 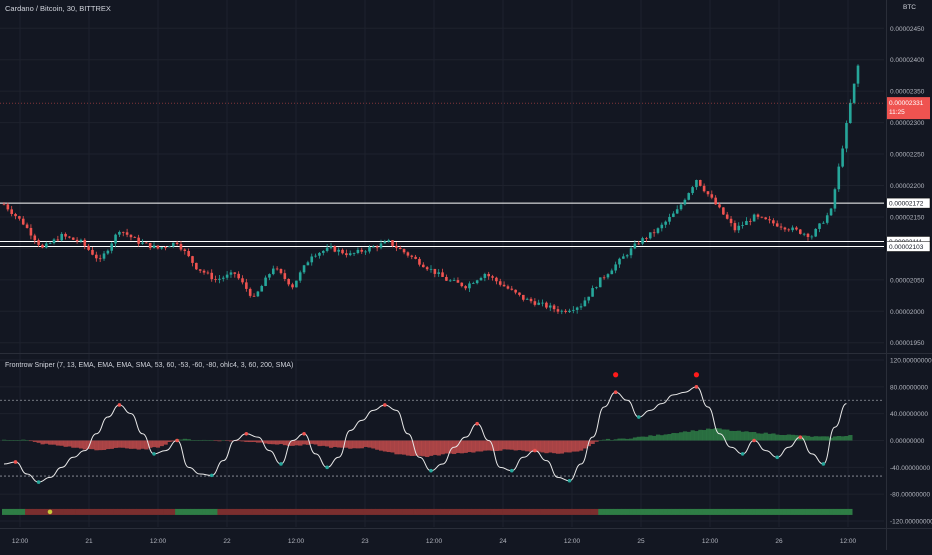 What do you see at coordinates (365, 541) in the screenshot?
I see `time-tick-label: 23` at bounding box center [365, 541].